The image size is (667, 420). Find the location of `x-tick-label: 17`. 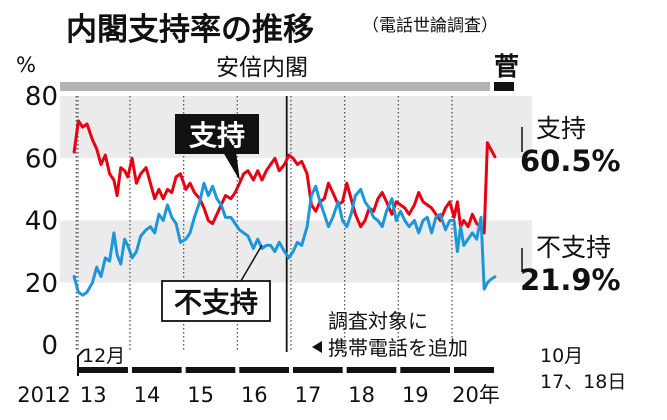

x-tick-label: 17 is located at coordinates (308, 395).